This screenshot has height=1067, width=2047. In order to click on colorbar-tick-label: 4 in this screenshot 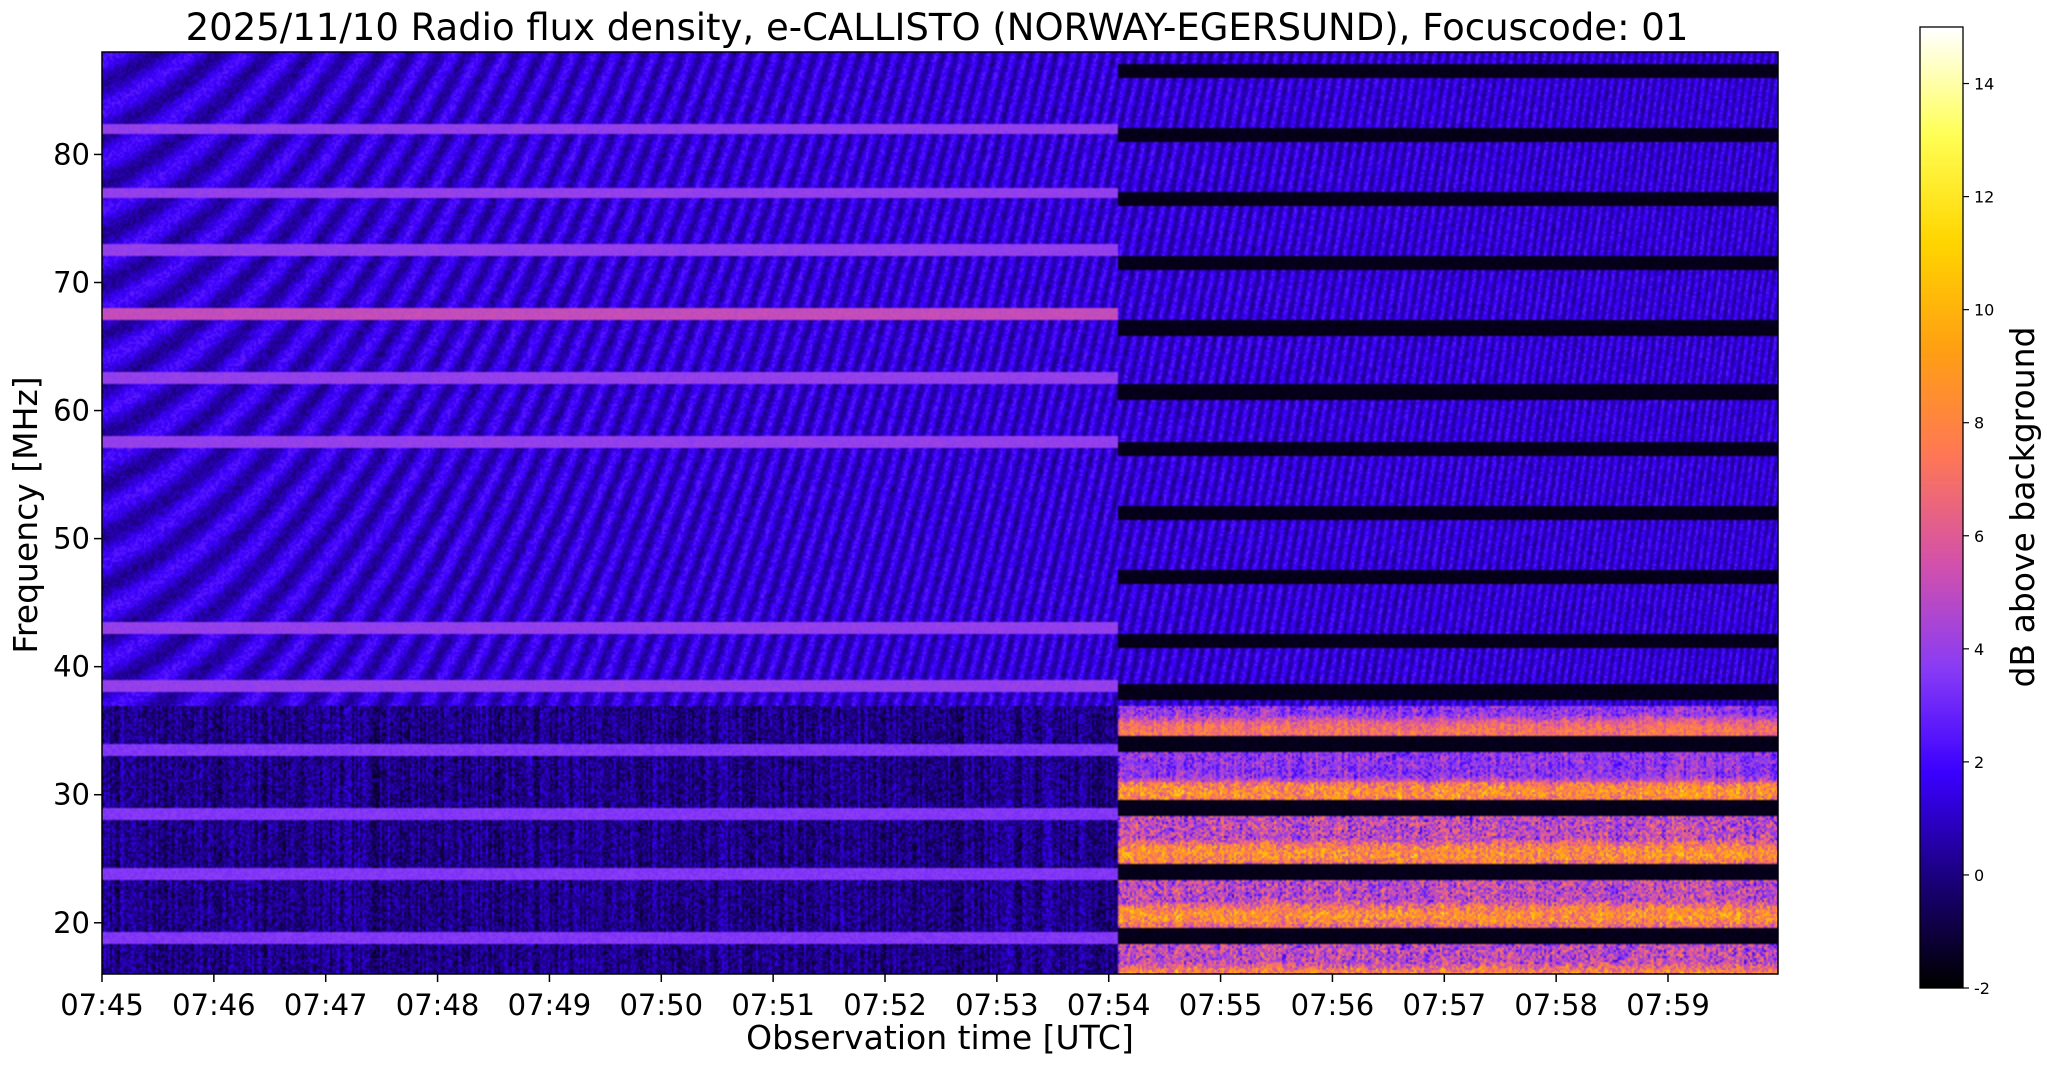, I will do `click(1979, 649)`.